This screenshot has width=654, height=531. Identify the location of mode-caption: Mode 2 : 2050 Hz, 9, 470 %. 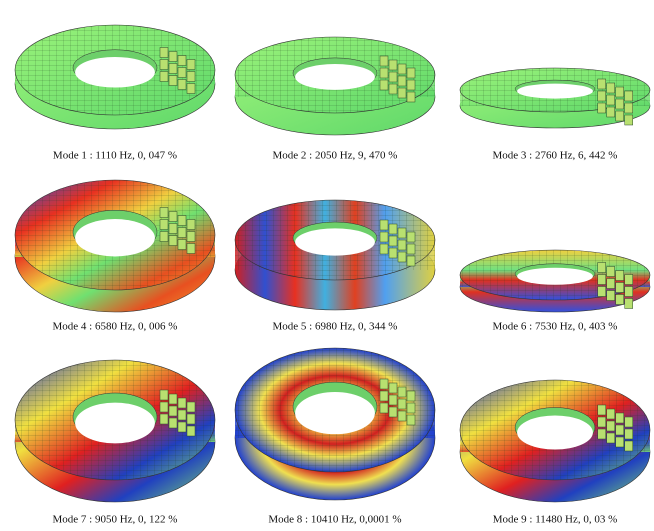
(335, 156).